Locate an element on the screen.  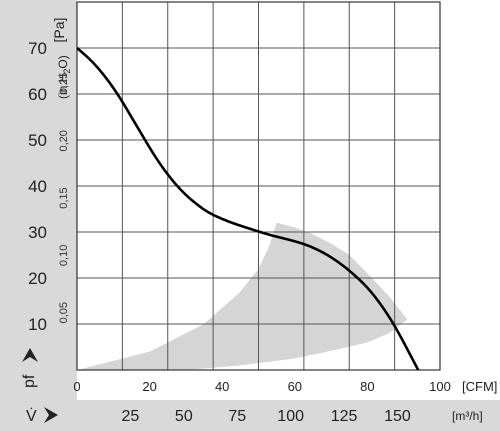
x2-tick-label: 150 is located at coordinates (397, 416).